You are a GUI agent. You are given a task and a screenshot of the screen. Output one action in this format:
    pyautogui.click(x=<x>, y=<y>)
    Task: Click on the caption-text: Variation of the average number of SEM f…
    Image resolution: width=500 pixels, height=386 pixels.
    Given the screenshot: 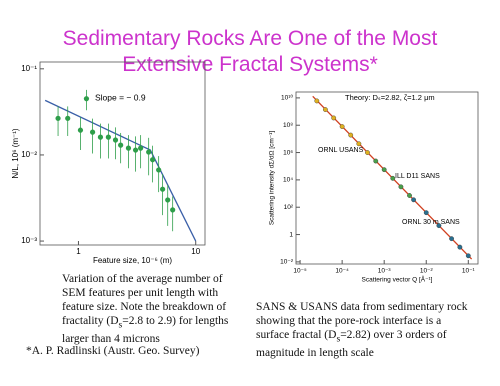 What is the action you would take?
    pyautogui.click(x=144, y=300)
    